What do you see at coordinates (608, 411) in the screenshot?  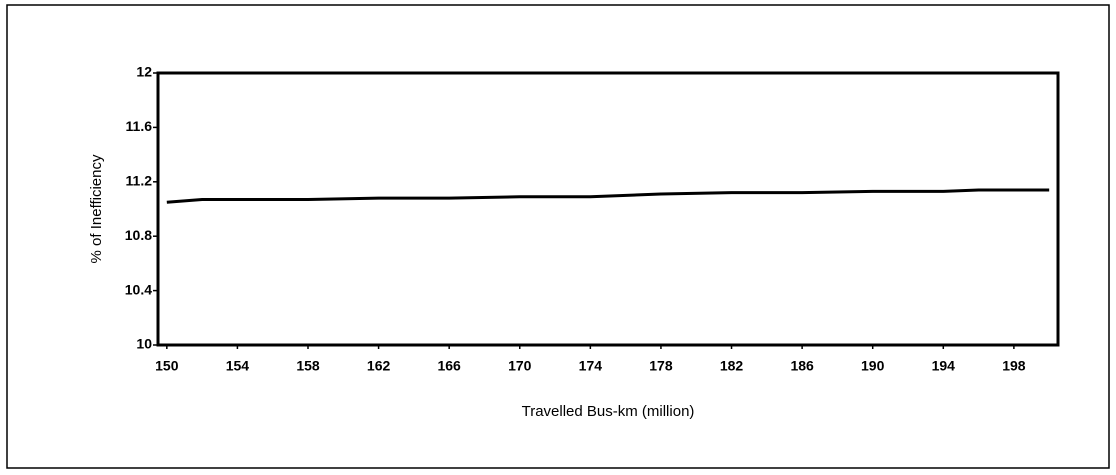 I see `x-axis-title: Travelled Bus-km (million)` at bounding box center [608, 411].